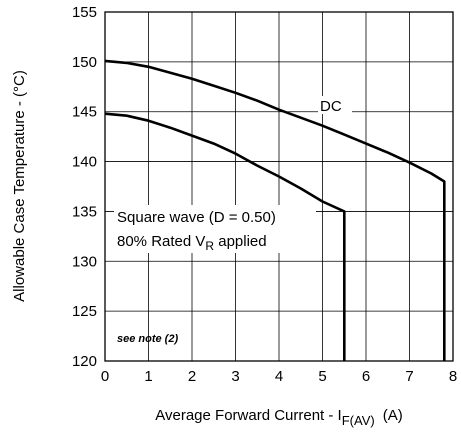 This screenshot has height=432, width=461. What do you see at coordinates (366, 376) in the screenshot?
I see `x-tick-label: 6` at bounding box center [366, 376].